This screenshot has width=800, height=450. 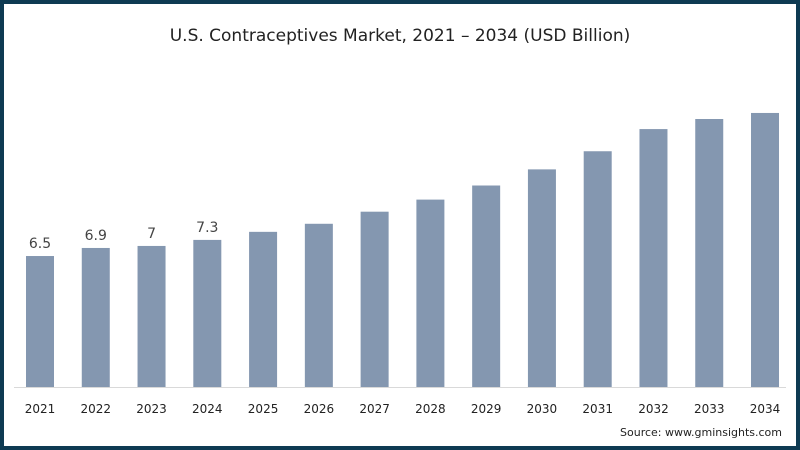 What do you see at coordinates (40, 244) in the screenshot?
I see `data-label: 6.5` at bounding box center [40, 244].